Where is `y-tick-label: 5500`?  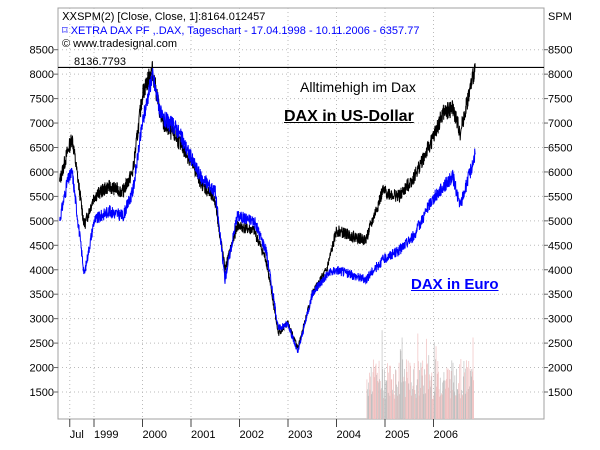 y-tick-label: 5500 is located at coordinates (42, 197).